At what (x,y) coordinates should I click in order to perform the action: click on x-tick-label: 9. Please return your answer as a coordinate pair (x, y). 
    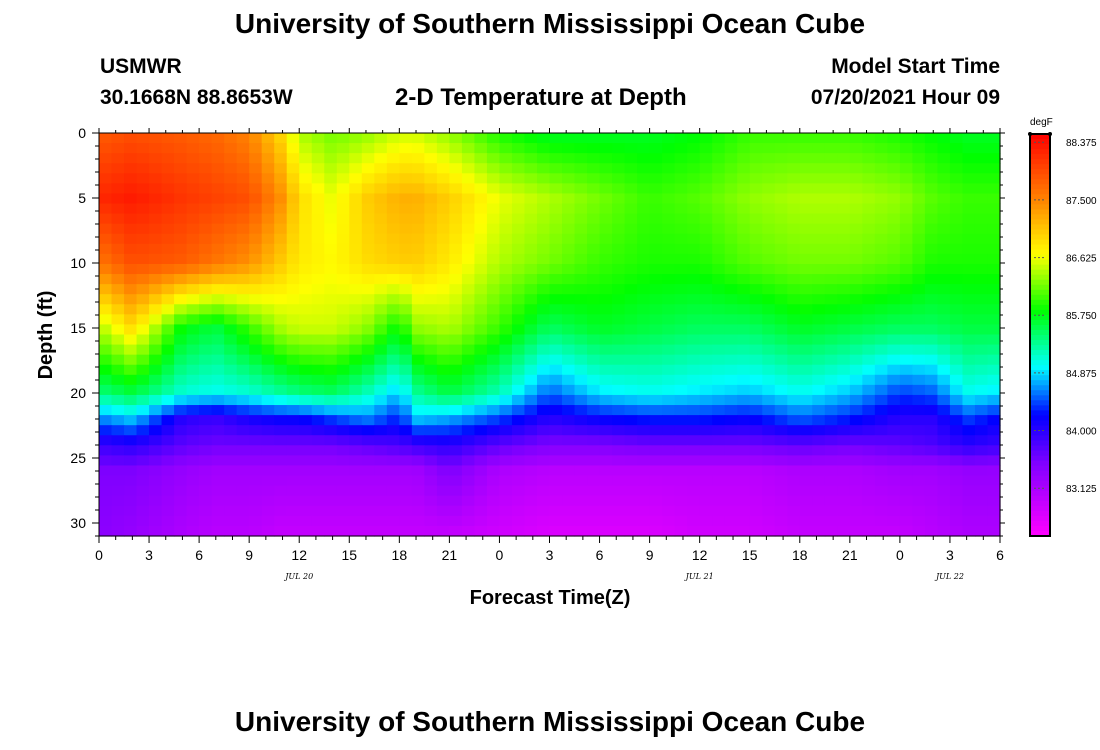
    Looking at the image, I should click on (650, 555).